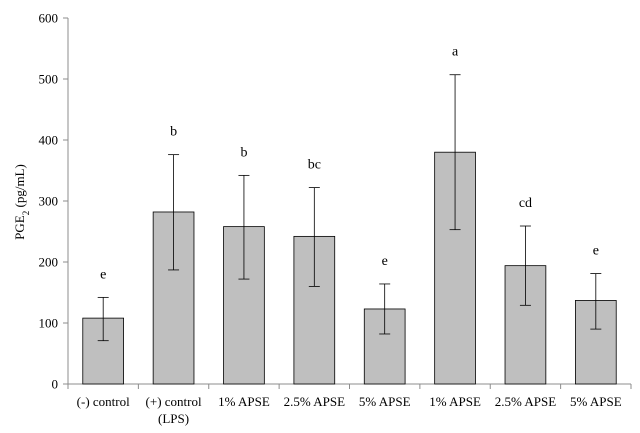 The height and width of the screenshot is (433, 640). Describe the element at coordinates (103, 401) in the screenshot. I see `x-tick-label: (-) control` at that location.